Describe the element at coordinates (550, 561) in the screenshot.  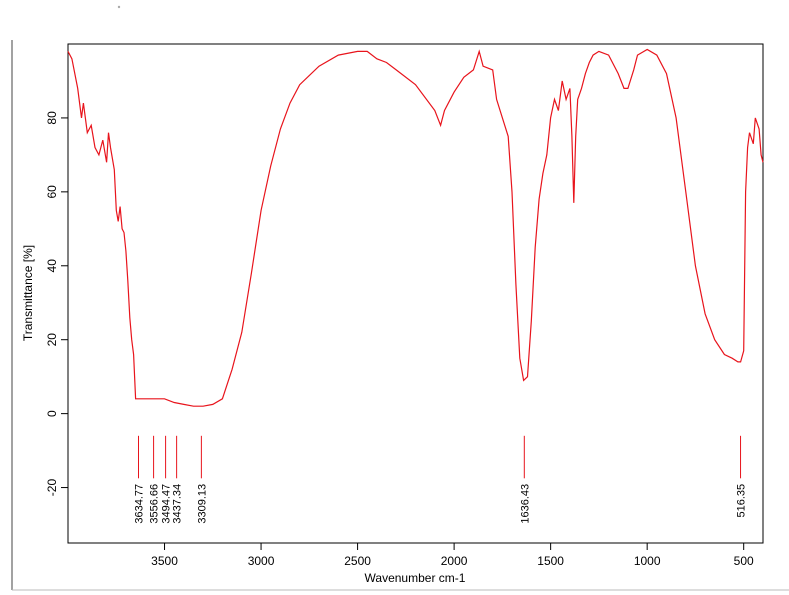
I see `x-tick-label: 1500` at that location.